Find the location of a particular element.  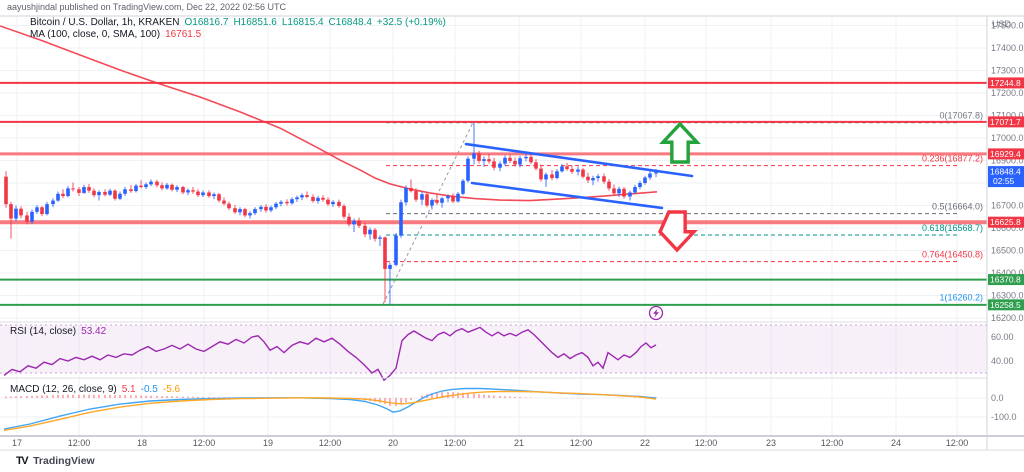

ma-legend: MA (100, close, 0, SMA, 100) 16761.5 is located at coordinates (115, 34).